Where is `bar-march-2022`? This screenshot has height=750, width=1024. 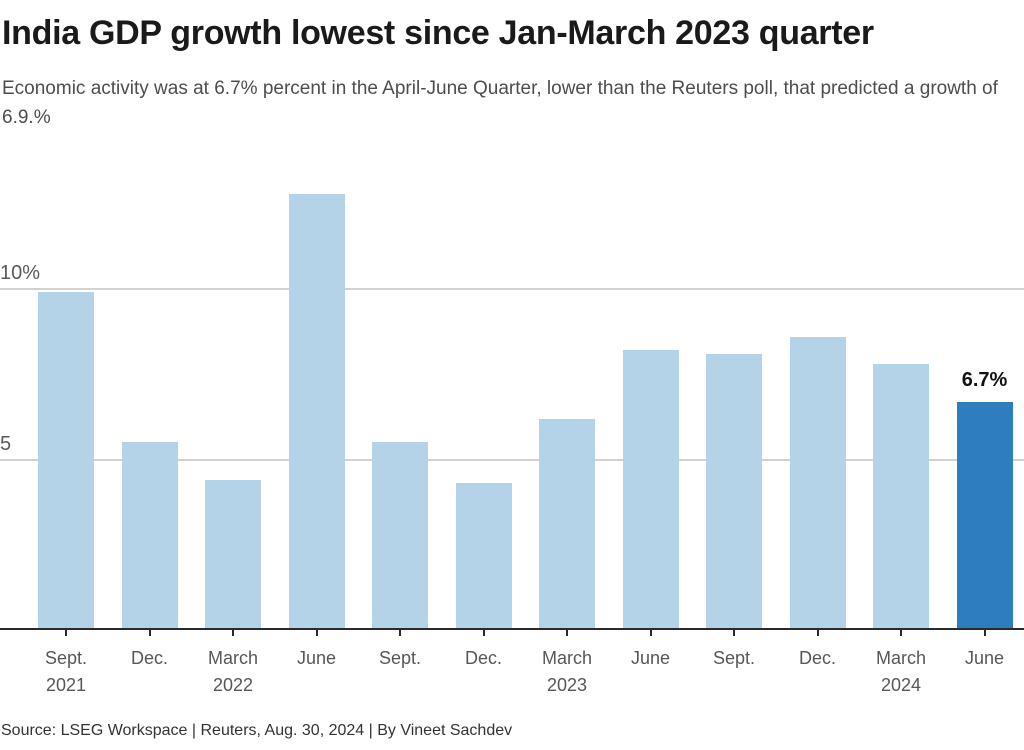 bar-march-2022 is located at coordinates (233, 554).